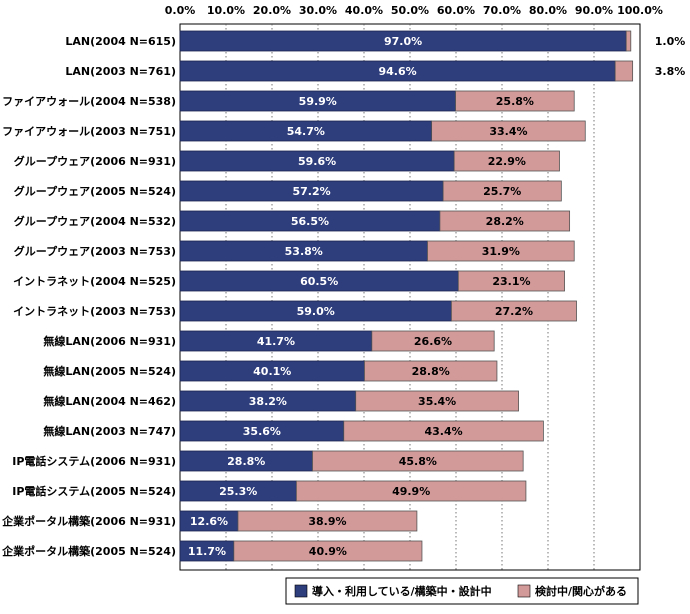  Describe the element at coordinates (581, 591) in the screenshot. I see `legend-label-series2: 検討中/関心がある` at that location.